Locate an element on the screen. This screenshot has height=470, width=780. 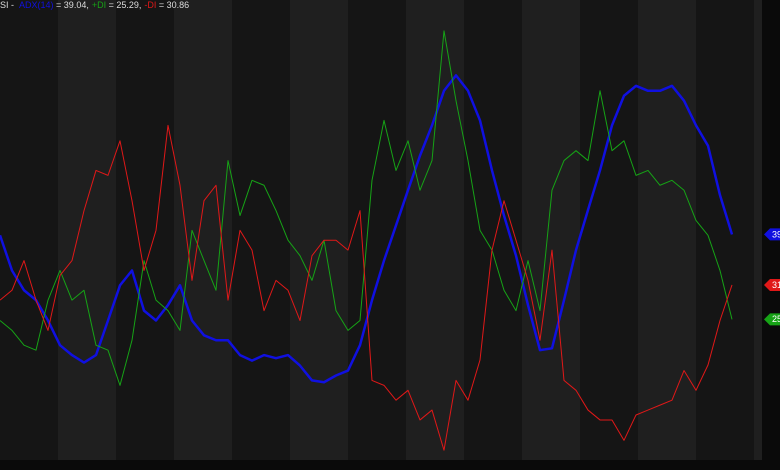
title: SI - is located at coordinates (7, 5).